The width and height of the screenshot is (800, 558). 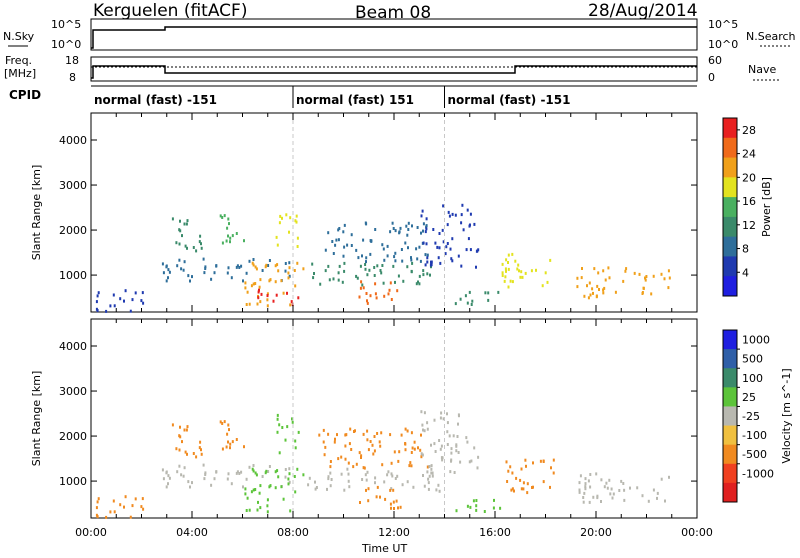 What do you see at coordinates (72, 60) in the screenshot?
I see `freq-tick-top: 18` at bounding box center [72, 60].